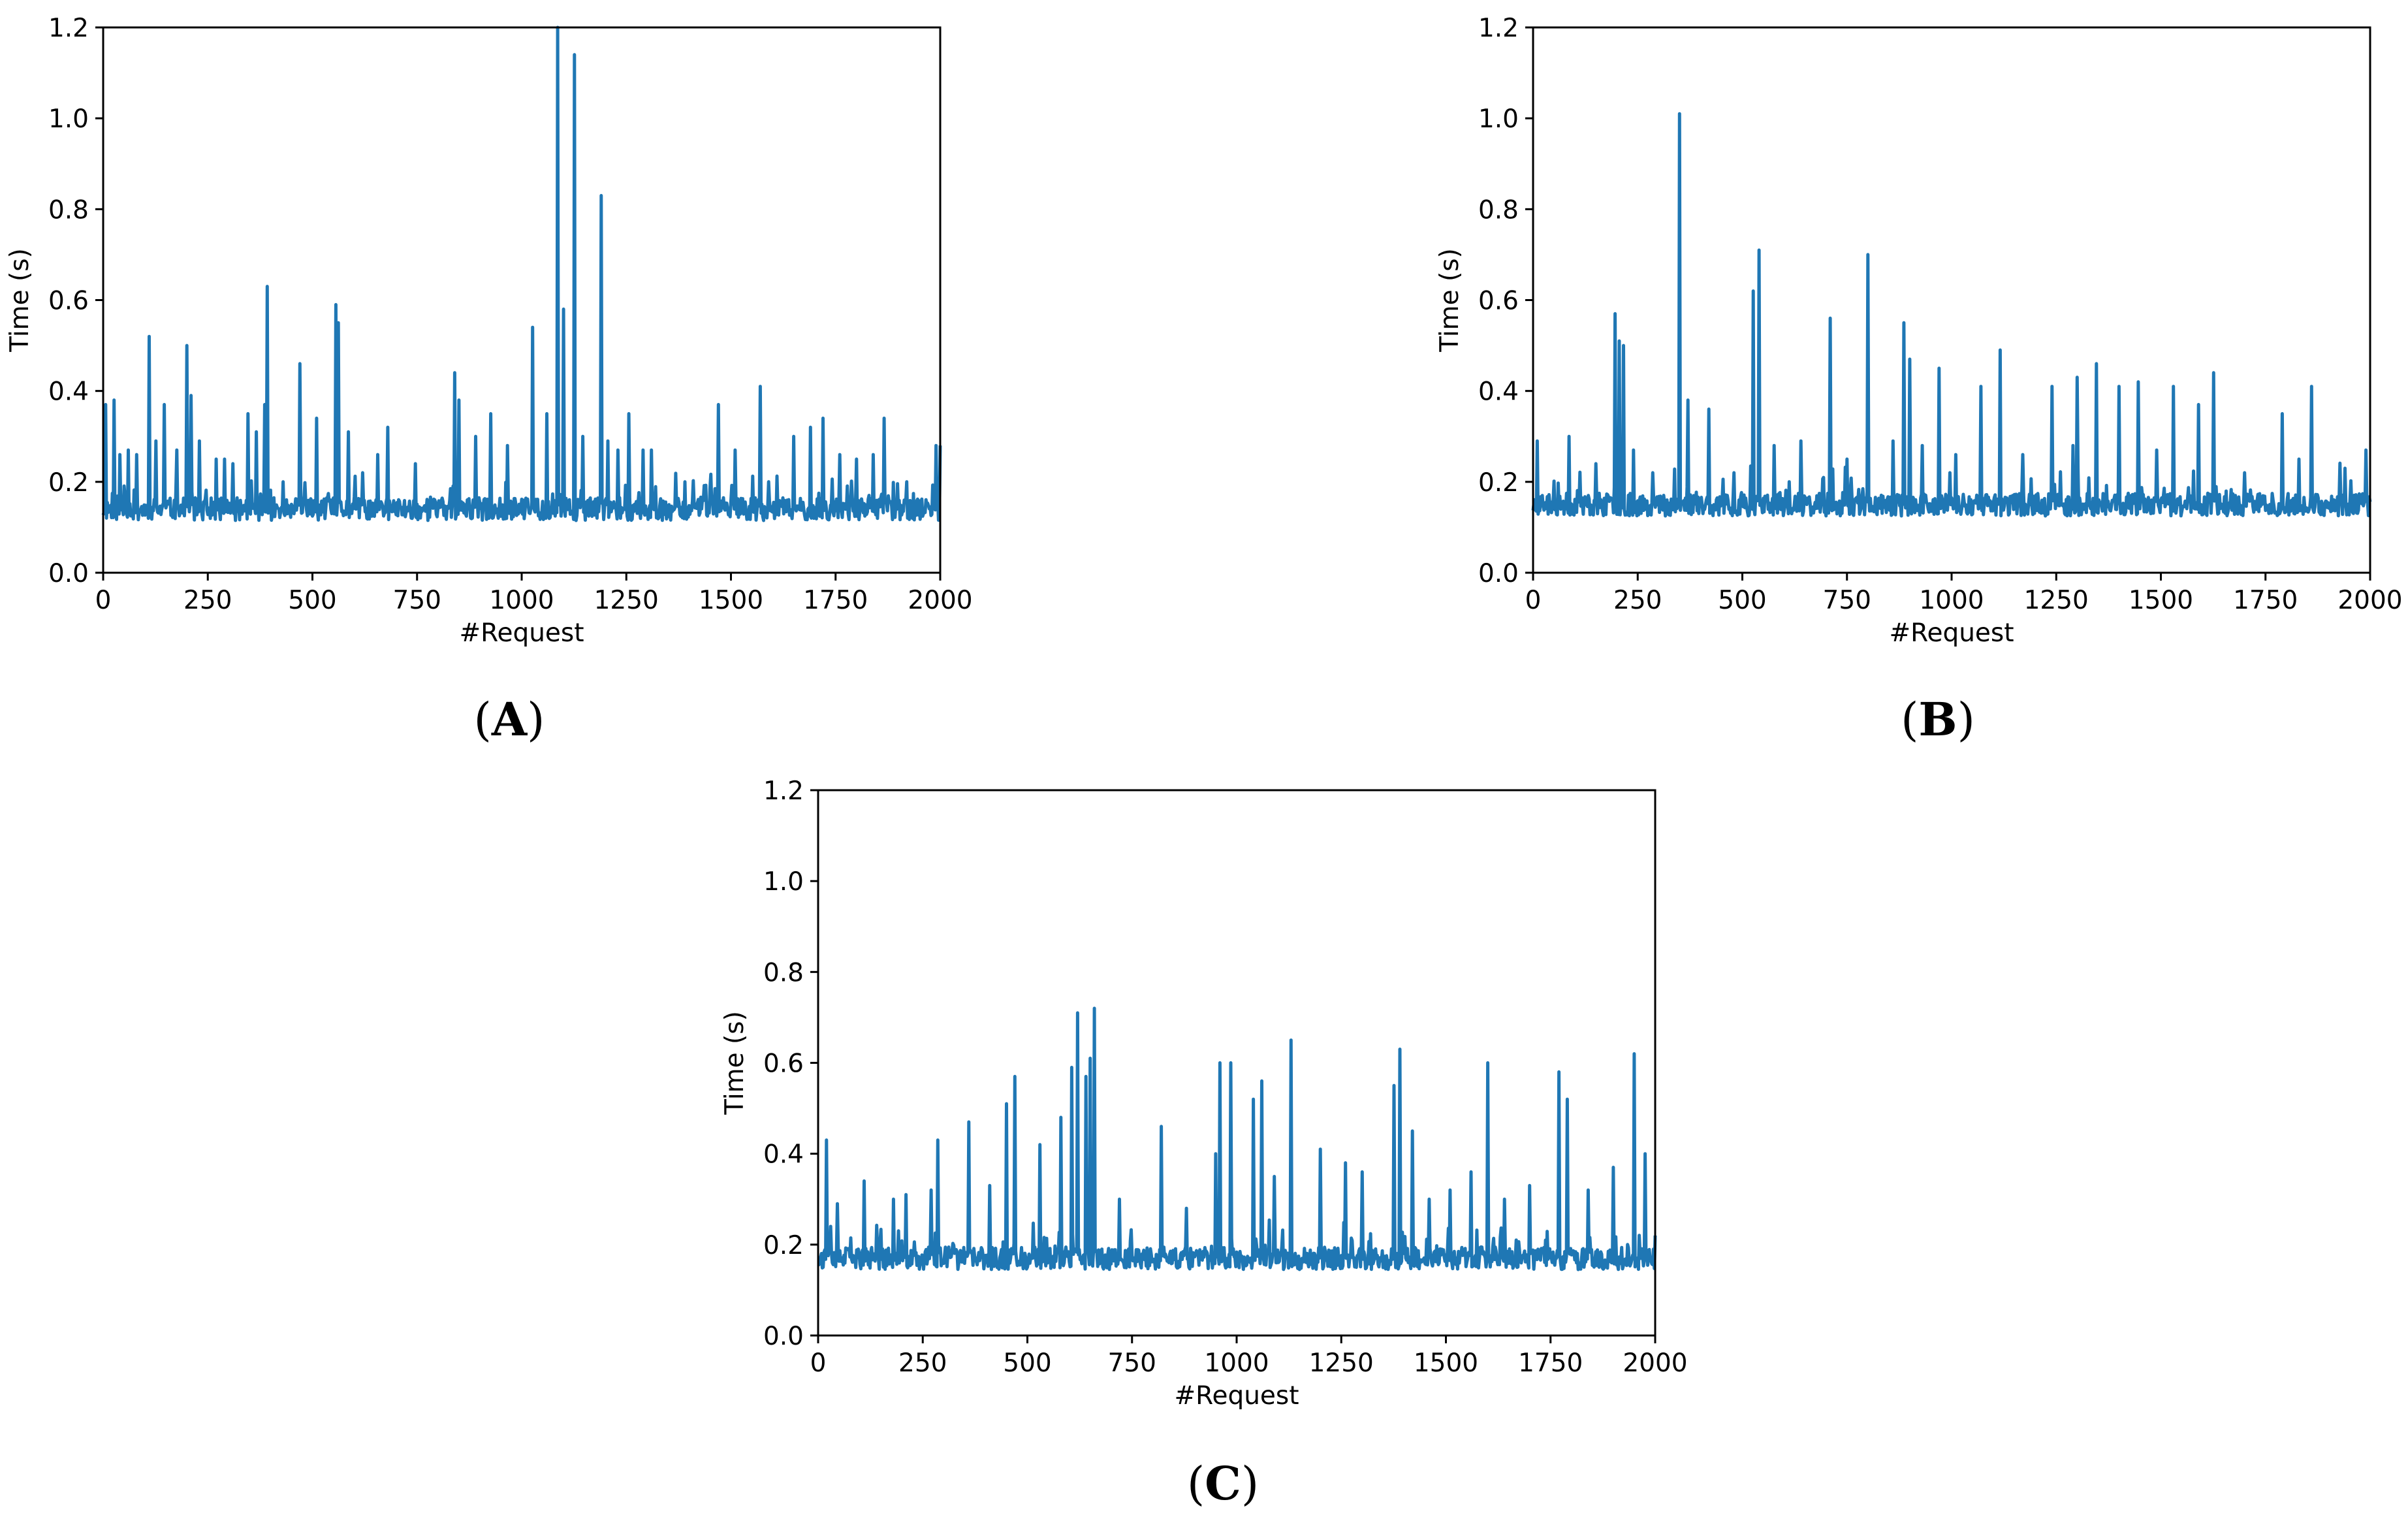  I want to click on x-tick-label-a: 1250, so click(626, 600).